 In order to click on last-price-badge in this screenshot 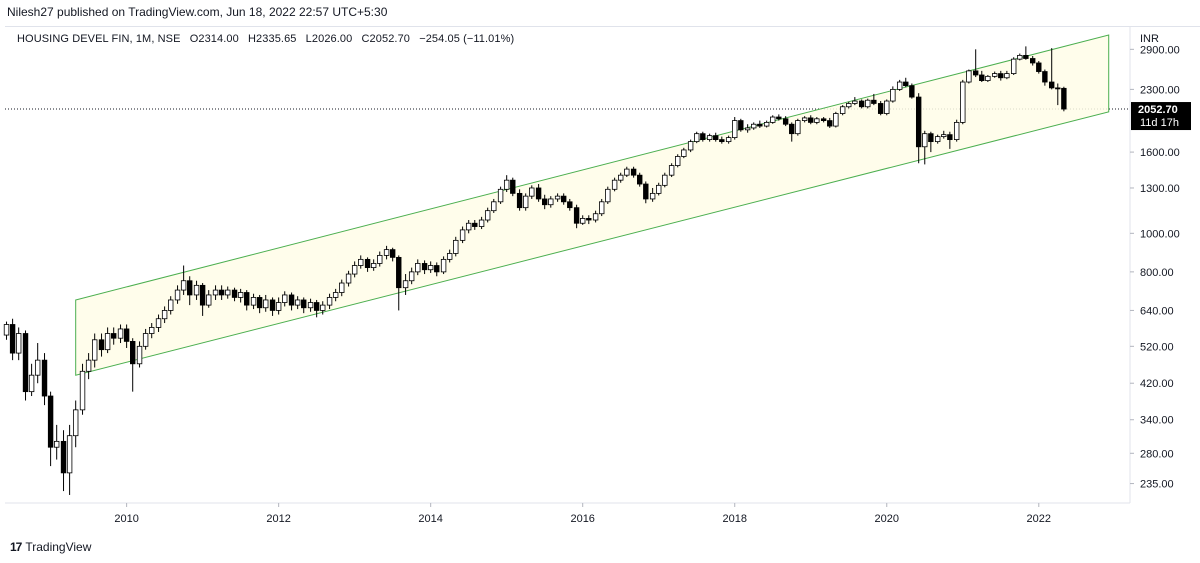, I will do `click(1161, 116)`.